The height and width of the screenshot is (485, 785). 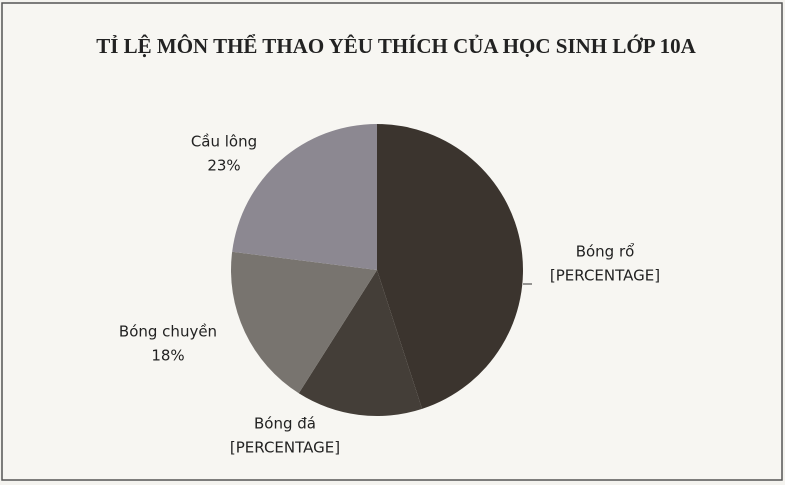 What do you see at coordinates (167, 356) in the screenshot?
I see `slice-value-label: 18%` at bounding box center [167, 356].